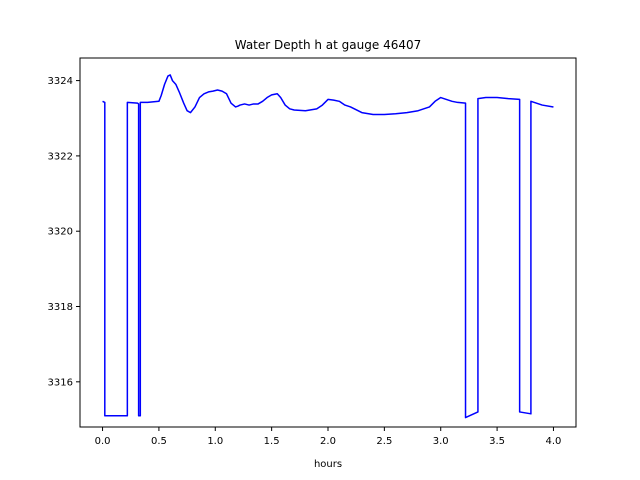  Describe the element at coordinates (497, 441) in the screenshot. I see `x-tick-label: 3.5` at that location.